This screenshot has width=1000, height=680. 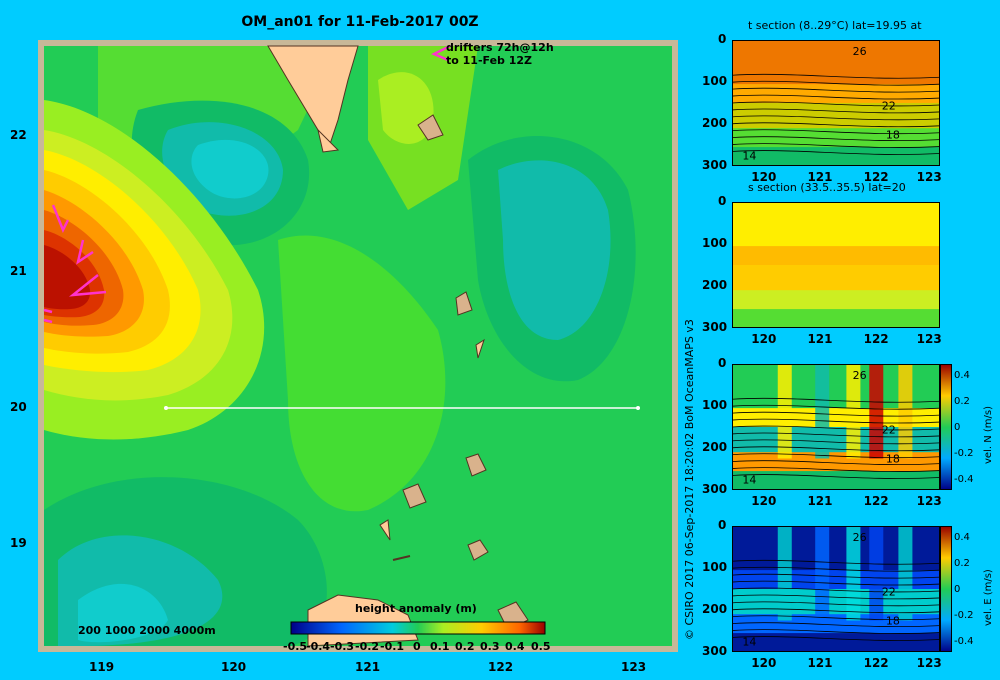 I want to click on lon-tick: 121, so click(x=368, y=667).